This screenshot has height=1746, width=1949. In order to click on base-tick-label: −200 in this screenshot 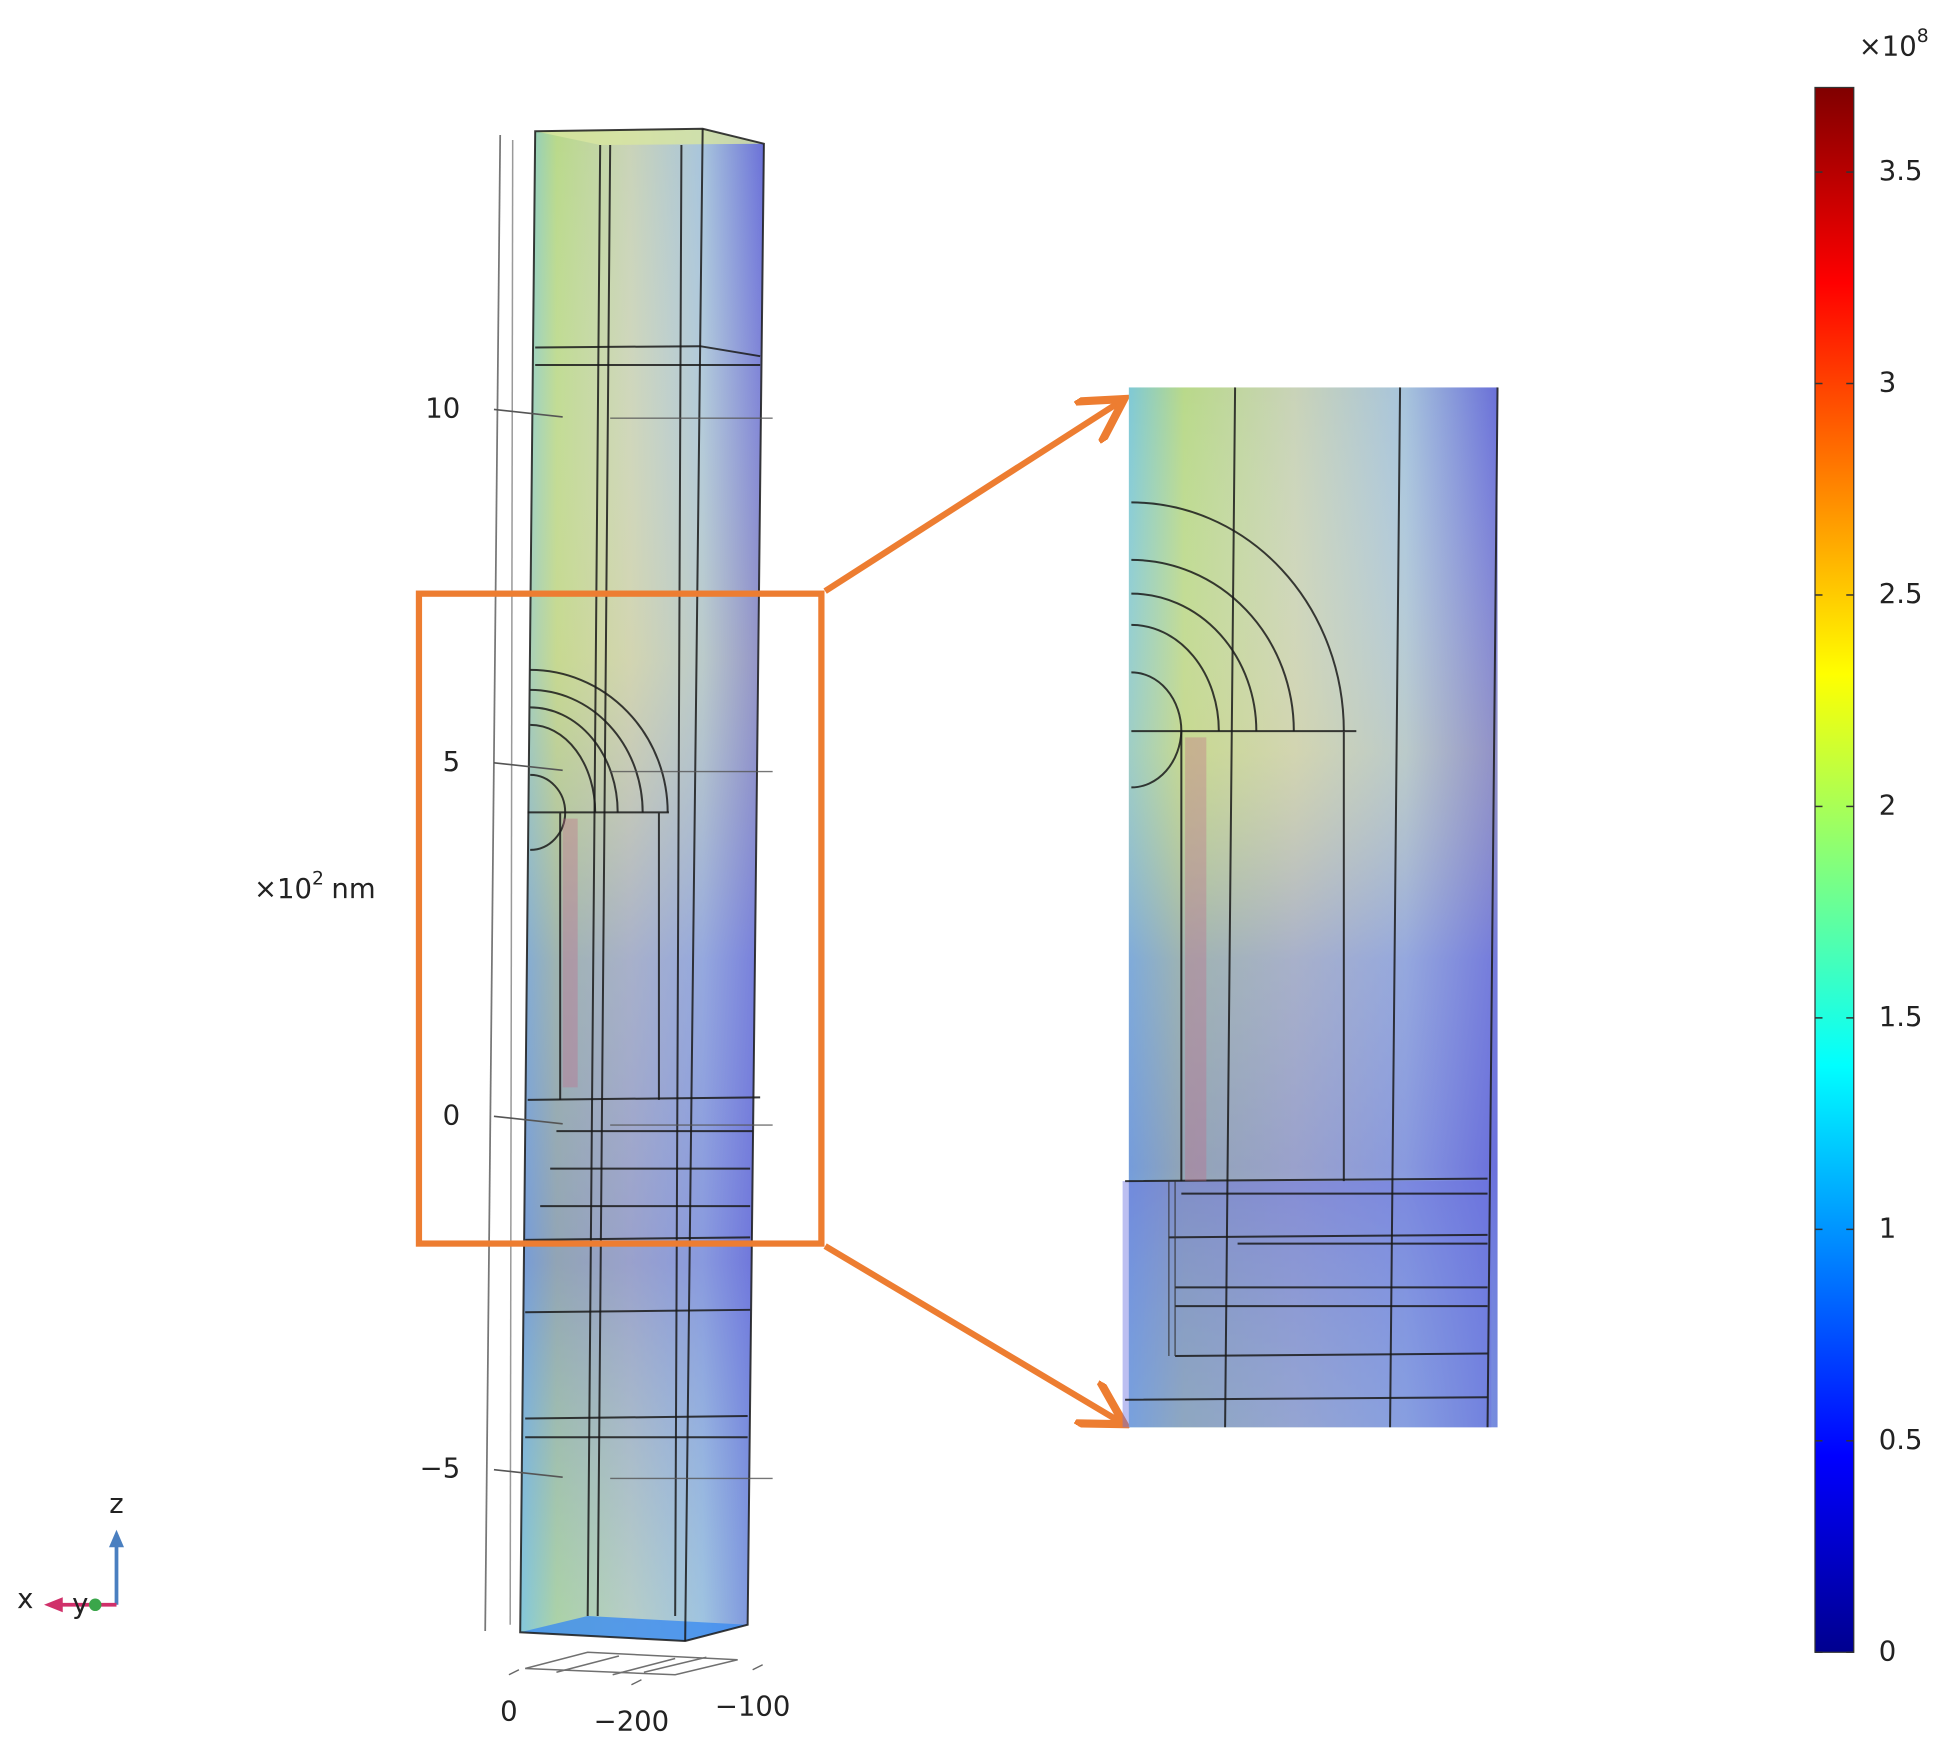, I will do `click(632, 1721)`.